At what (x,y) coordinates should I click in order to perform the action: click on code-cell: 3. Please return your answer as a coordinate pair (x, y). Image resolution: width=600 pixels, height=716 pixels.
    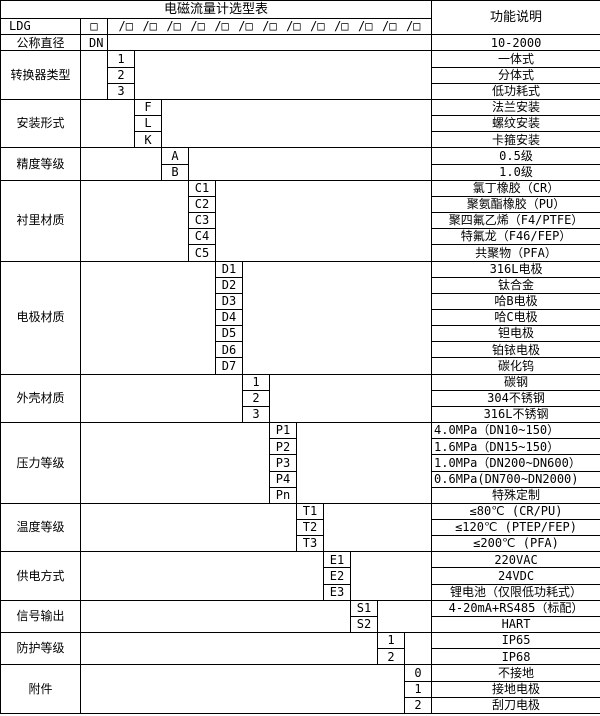
    Looking at the image, I should click on (121, 91).